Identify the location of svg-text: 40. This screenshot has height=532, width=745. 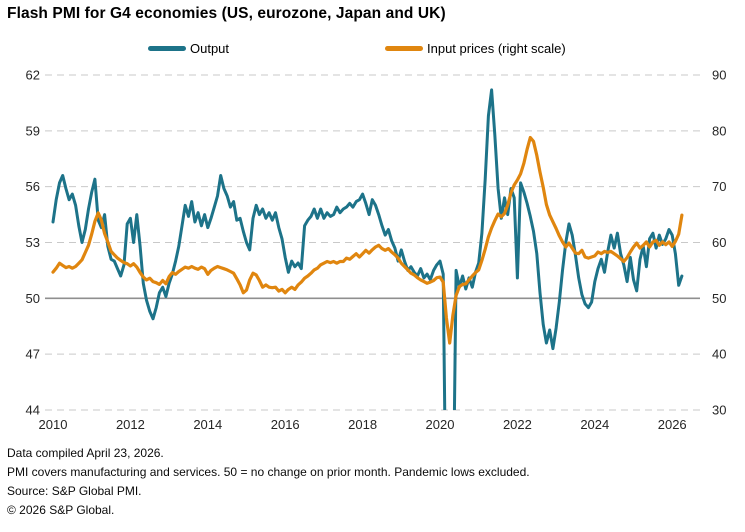
(719, 354).